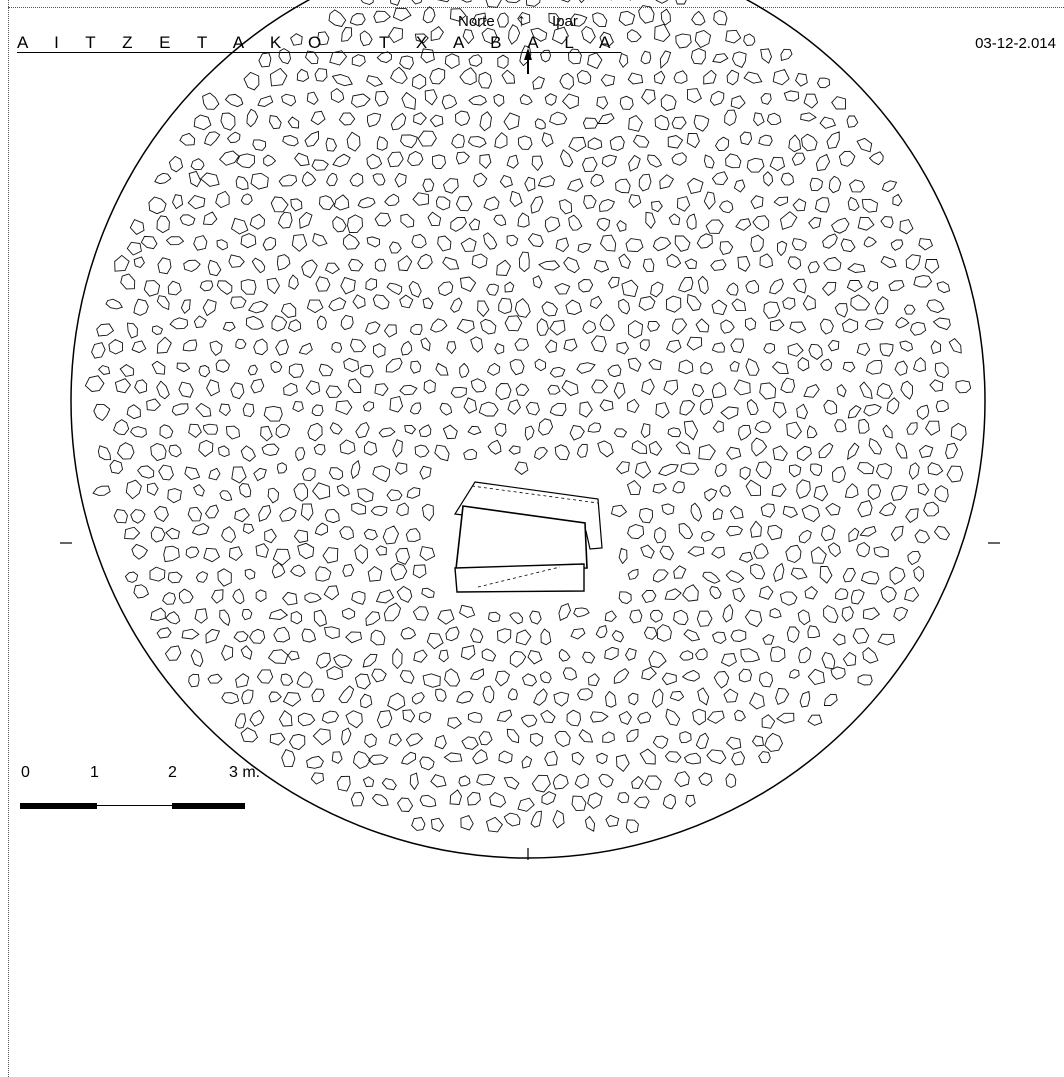 Image resolution: width=1064 pixels, height=1077 pixels. Describe the element at coordinates (319, 42) in the screenshot. I see `page-title: A I T Z E T A K O T X A B A L A` at that location.